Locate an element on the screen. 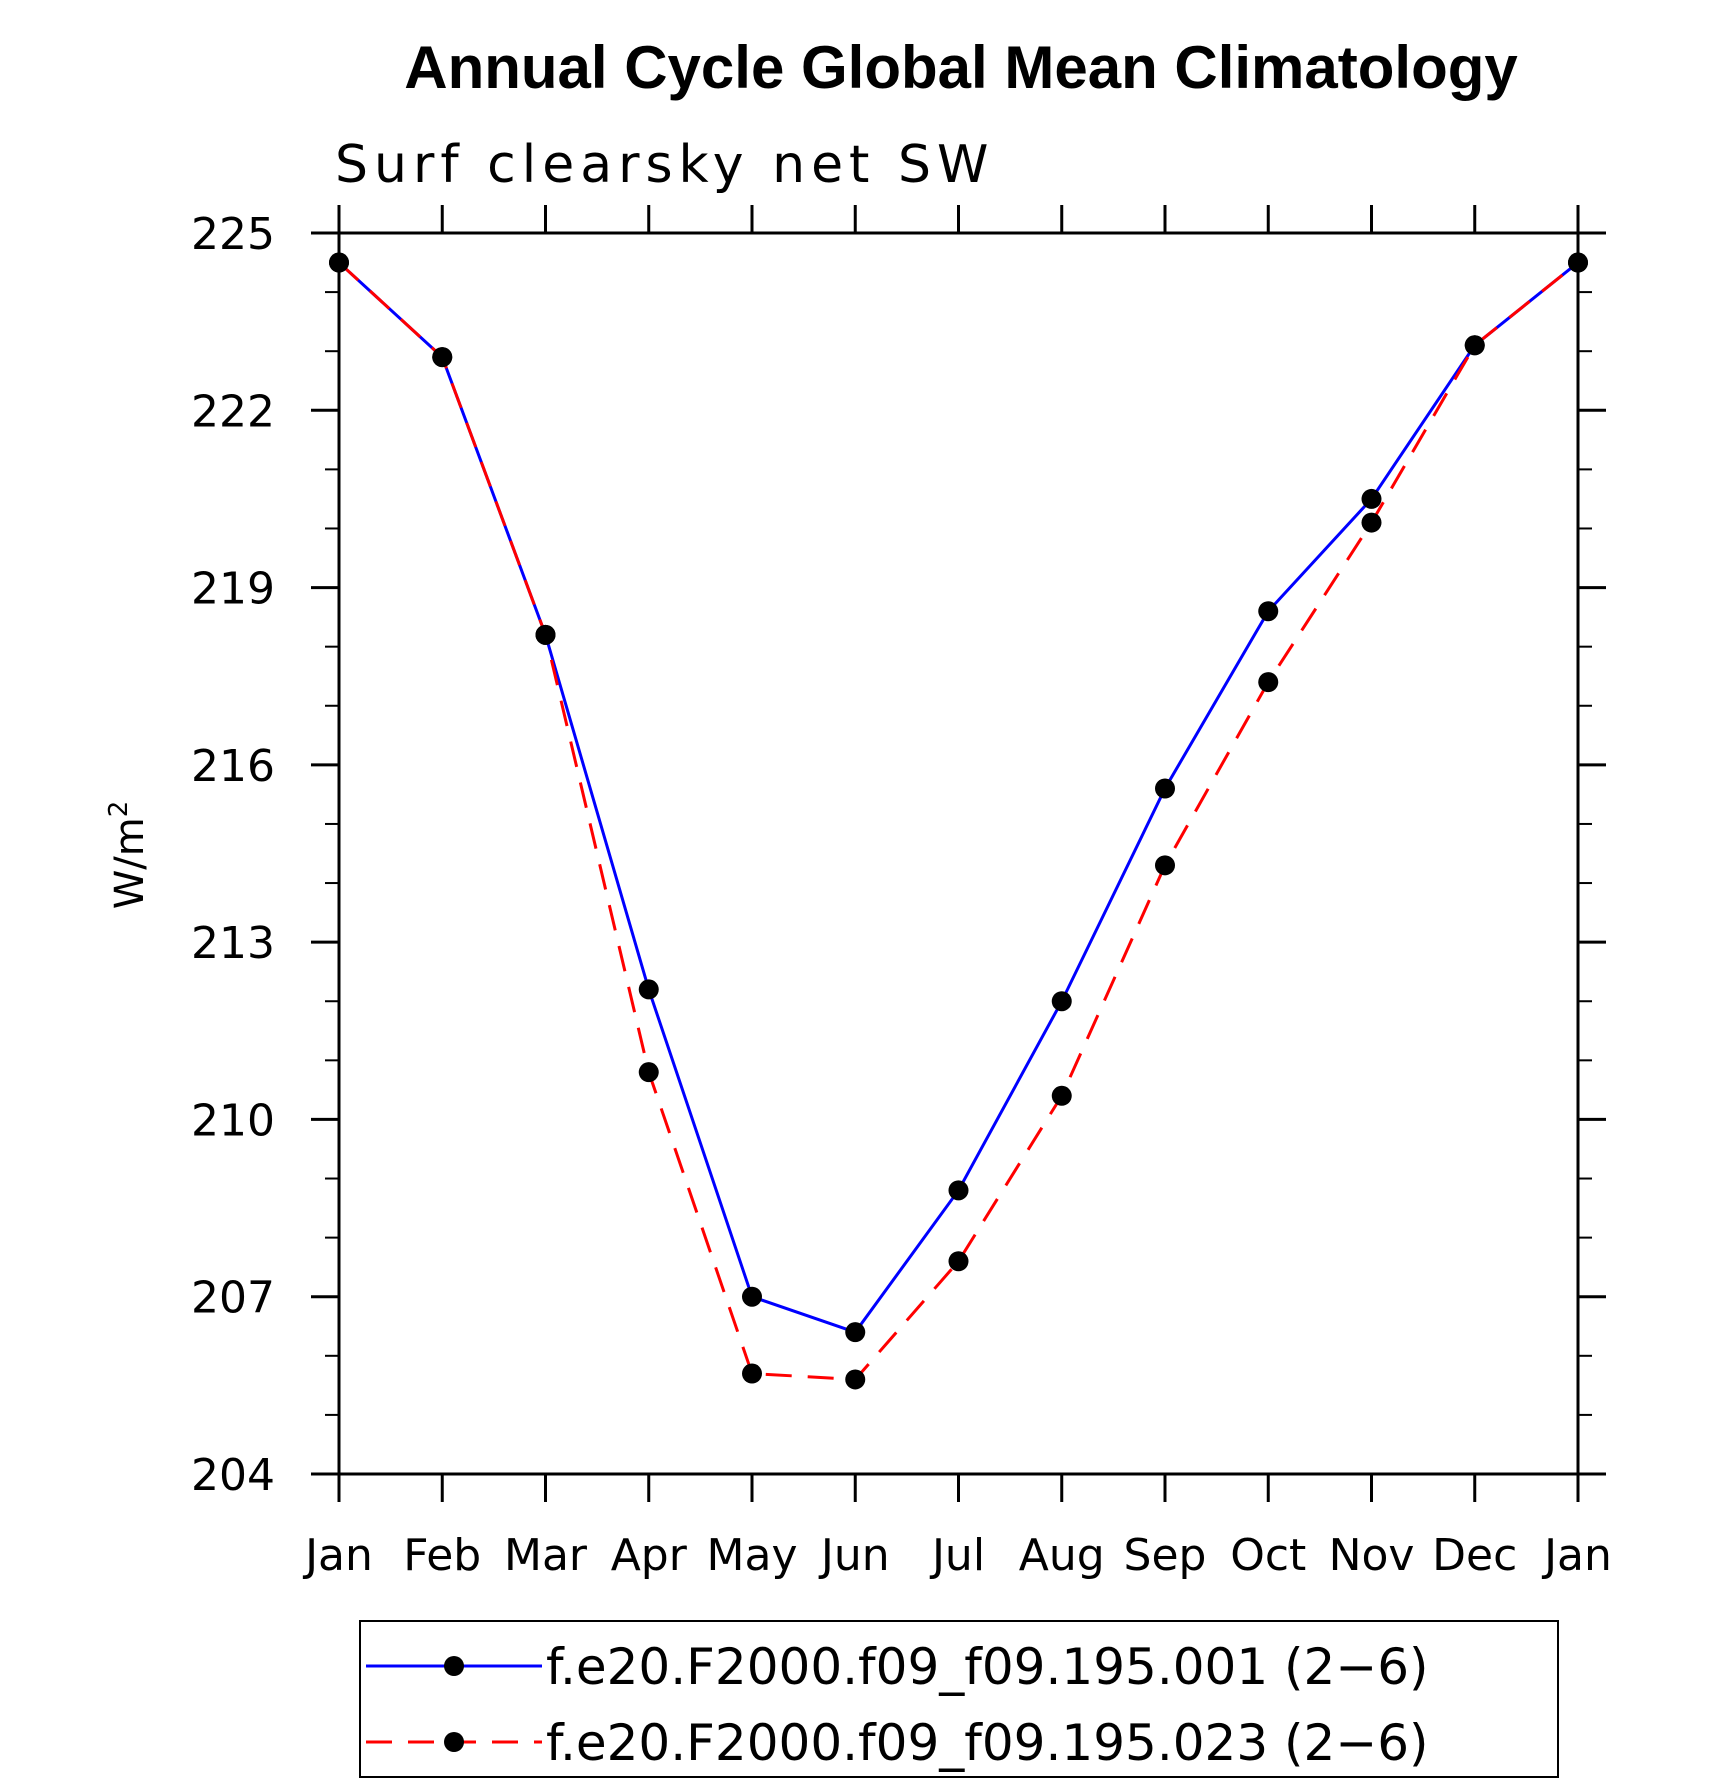  y-tick-label: 210 is located at coordinates (233, 1120).